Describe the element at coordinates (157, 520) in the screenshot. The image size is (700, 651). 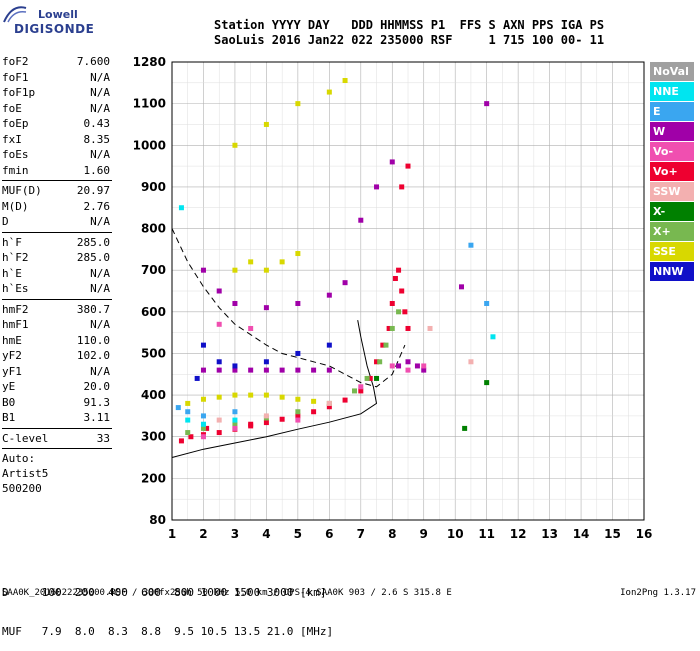
I see `y-tick-label: 80` at that location.